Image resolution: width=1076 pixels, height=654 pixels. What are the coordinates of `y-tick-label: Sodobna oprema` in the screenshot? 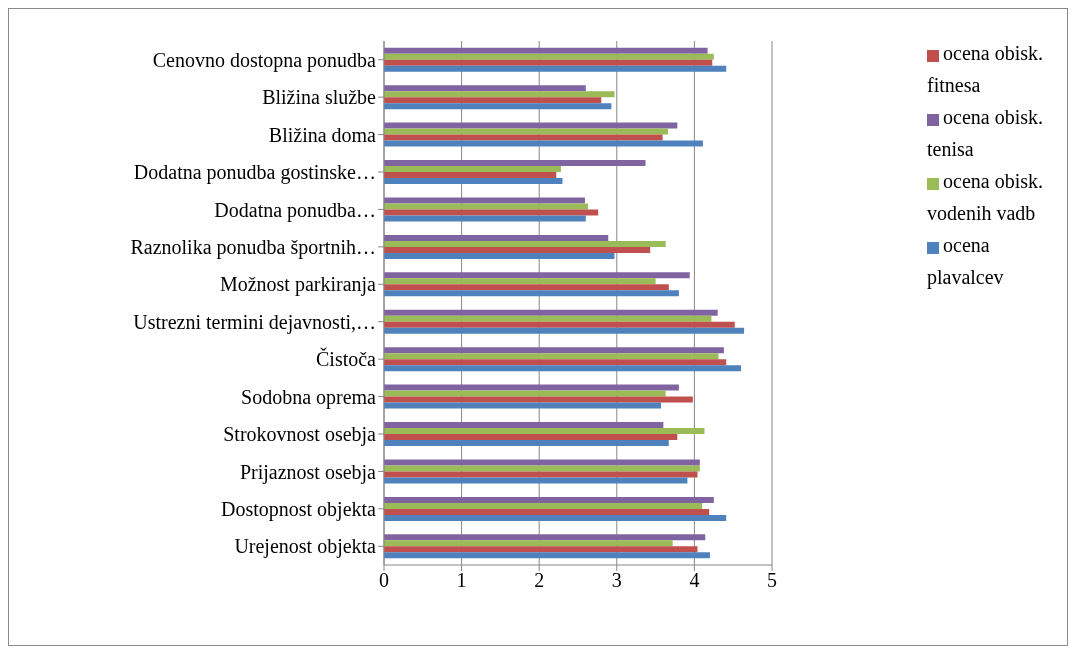 It's located at (309, 397).